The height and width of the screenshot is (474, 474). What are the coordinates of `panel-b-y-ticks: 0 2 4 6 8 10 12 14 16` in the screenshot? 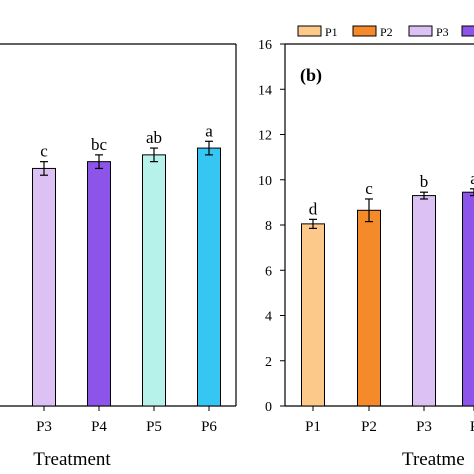 It's located at (271, 226).